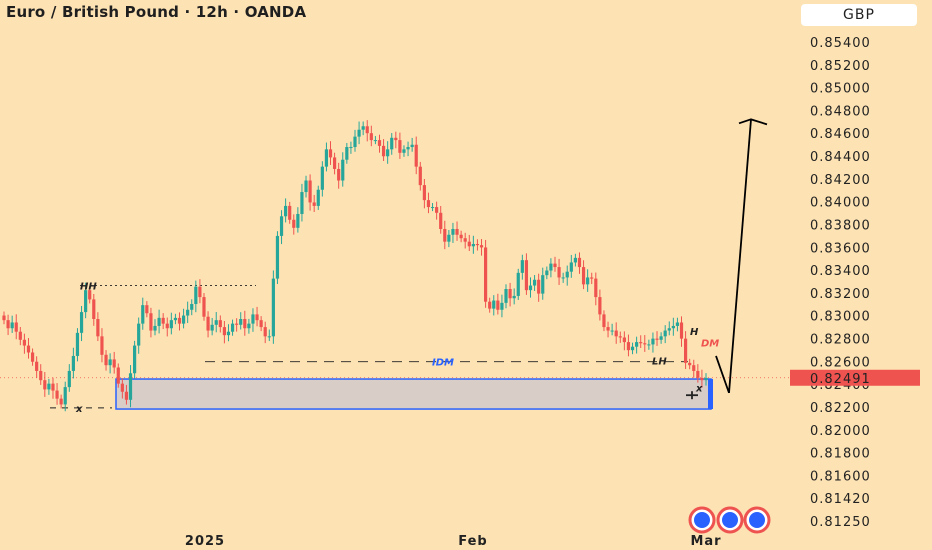  What do you see at coordinates (710, 344) in the screenshot?
I see `dm-label: DM` at bounding box center [710, 344].